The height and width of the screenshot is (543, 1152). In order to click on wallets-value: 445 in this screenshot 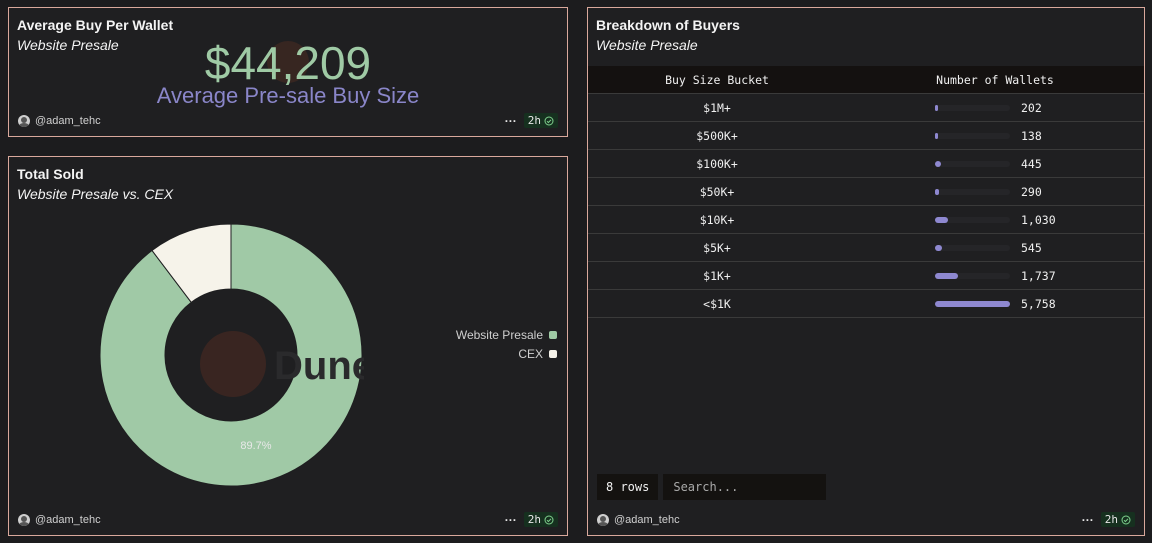, I will do `click(1031, 163)`.